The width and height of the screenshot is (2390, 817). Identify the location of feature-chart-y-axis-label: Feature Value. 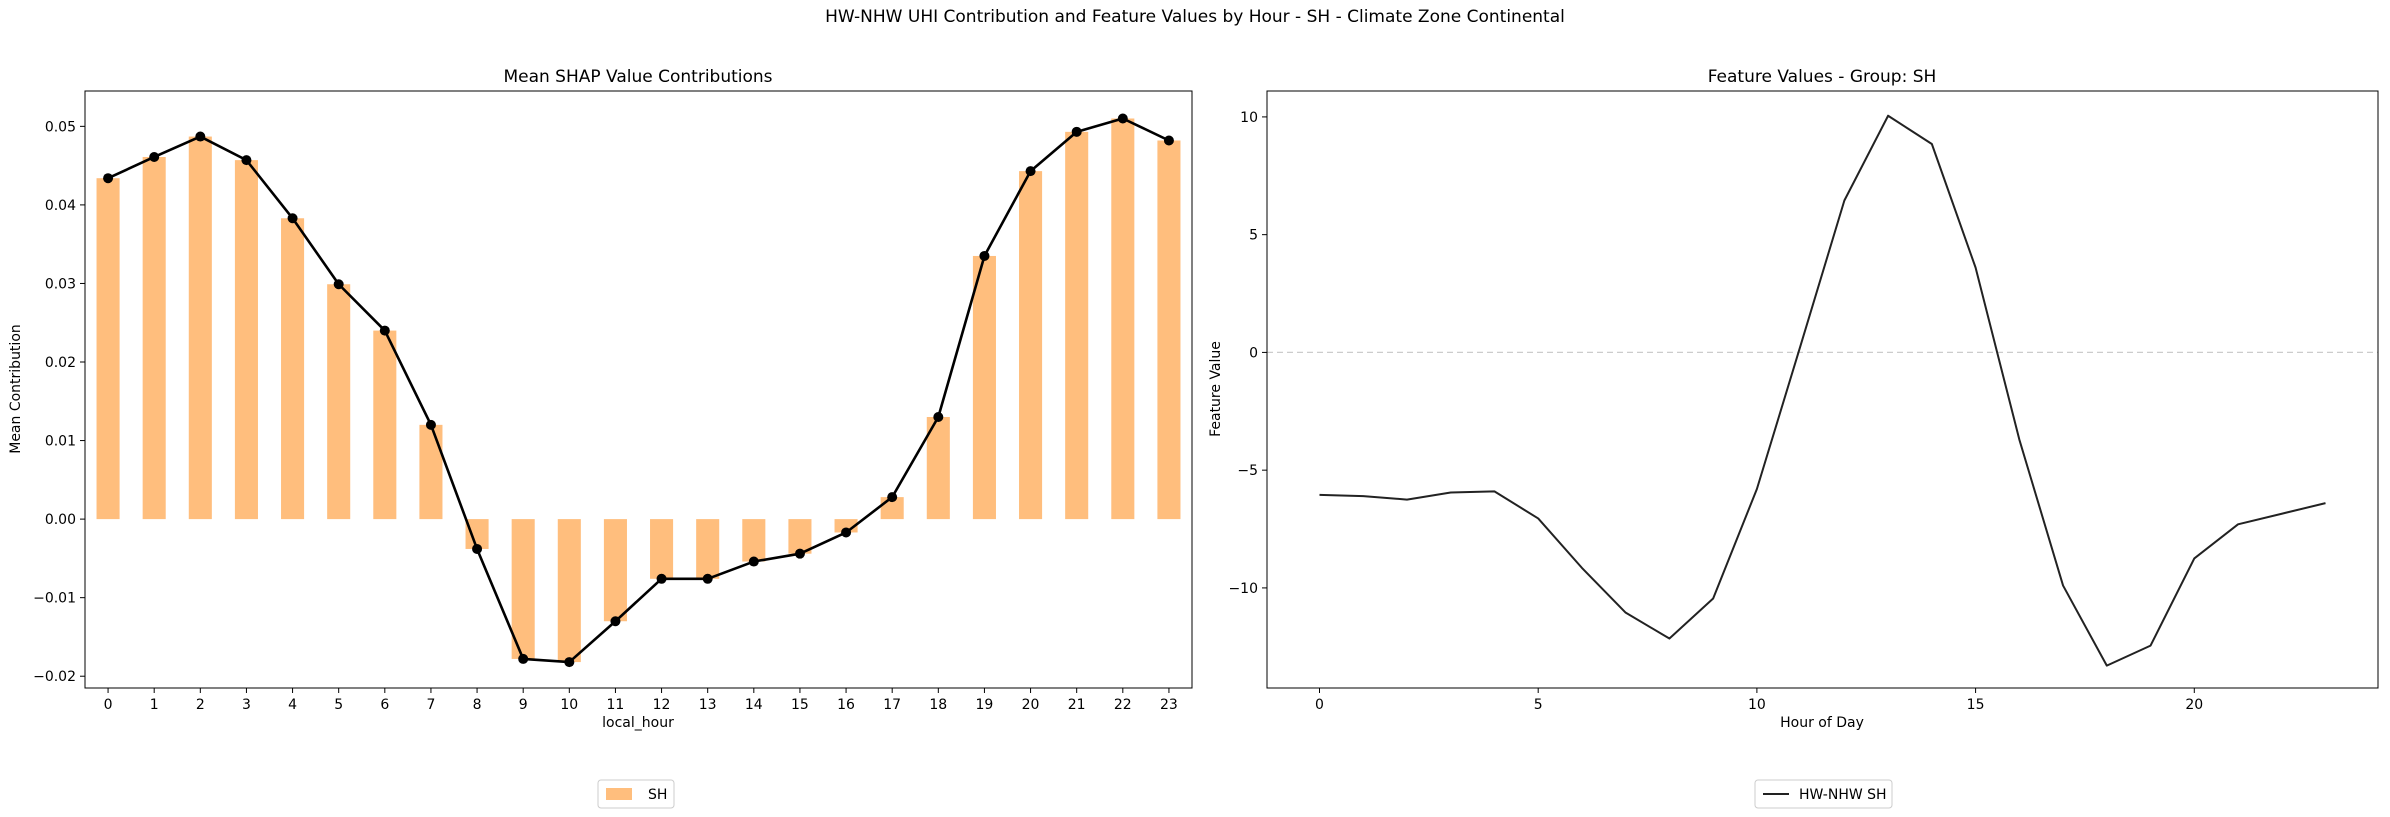
(1216, 389).